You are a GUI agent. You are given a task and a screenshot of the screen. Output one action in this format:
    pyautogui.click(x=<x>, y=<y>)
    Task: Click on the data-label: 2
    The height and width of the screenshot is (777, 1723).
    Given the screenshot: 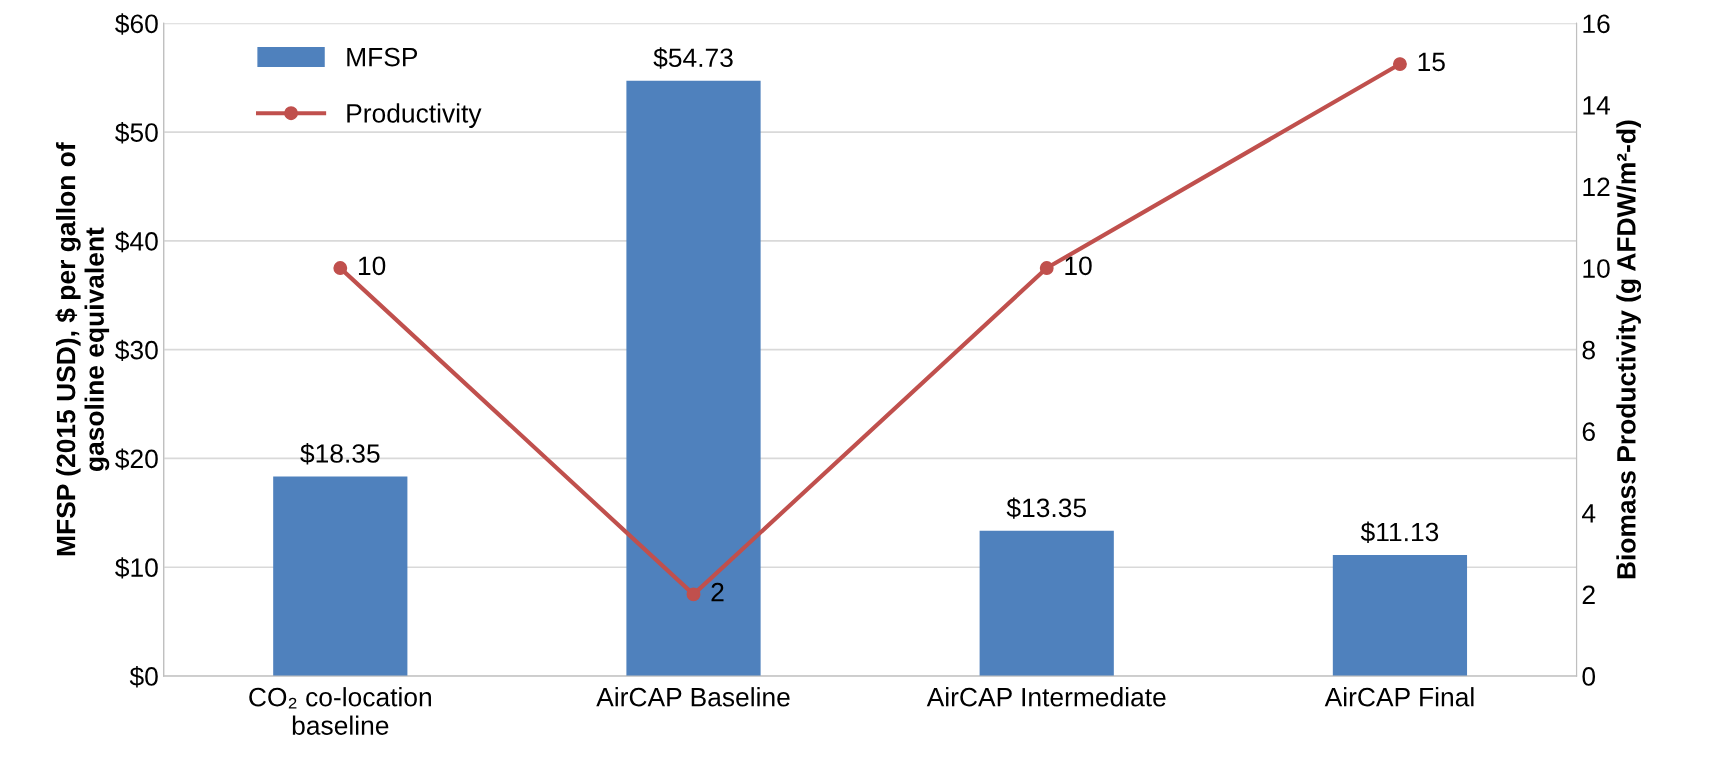 What is the action you would take?
    pyautogui.click(x=717, y=592)
    